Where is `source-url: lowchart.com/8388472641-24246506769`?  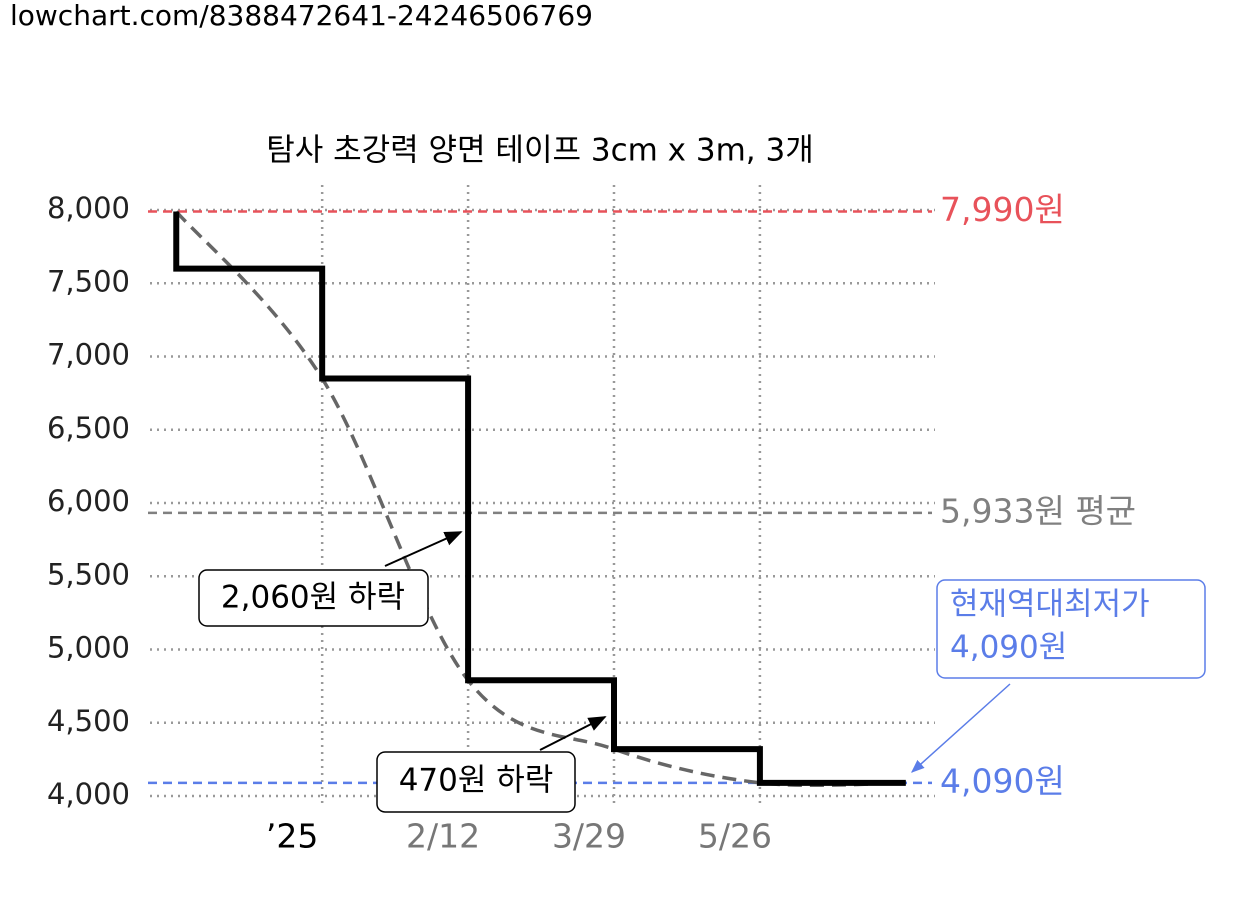 source-url: lowchart.com/8388472641-24246506769 is located at coordinates (301, 16).